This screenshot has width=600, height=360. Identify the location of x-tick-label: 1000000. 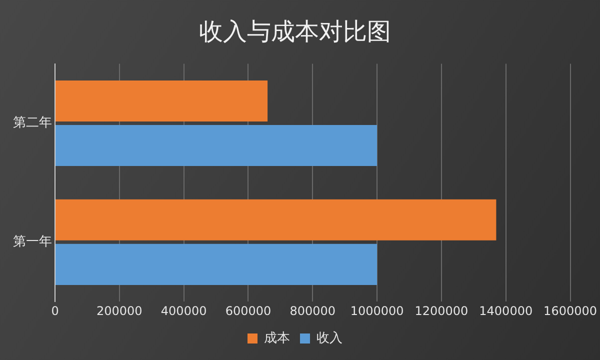
(377, 311).